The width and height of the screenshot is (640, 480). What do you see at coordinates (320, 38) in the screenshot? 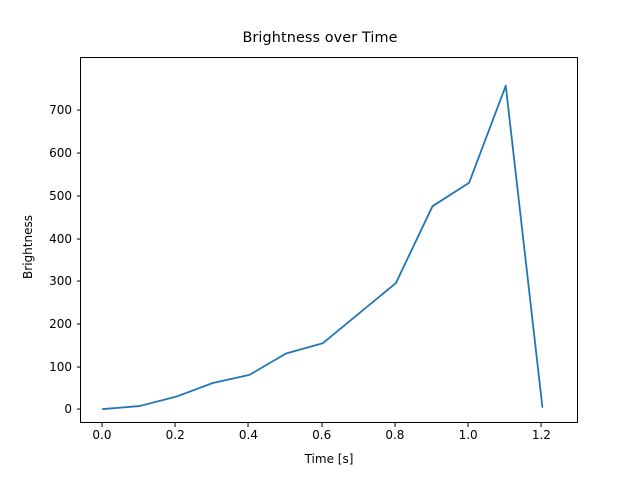
I see `chart-title: Brightness over Time` at bounding box center [320, 38].